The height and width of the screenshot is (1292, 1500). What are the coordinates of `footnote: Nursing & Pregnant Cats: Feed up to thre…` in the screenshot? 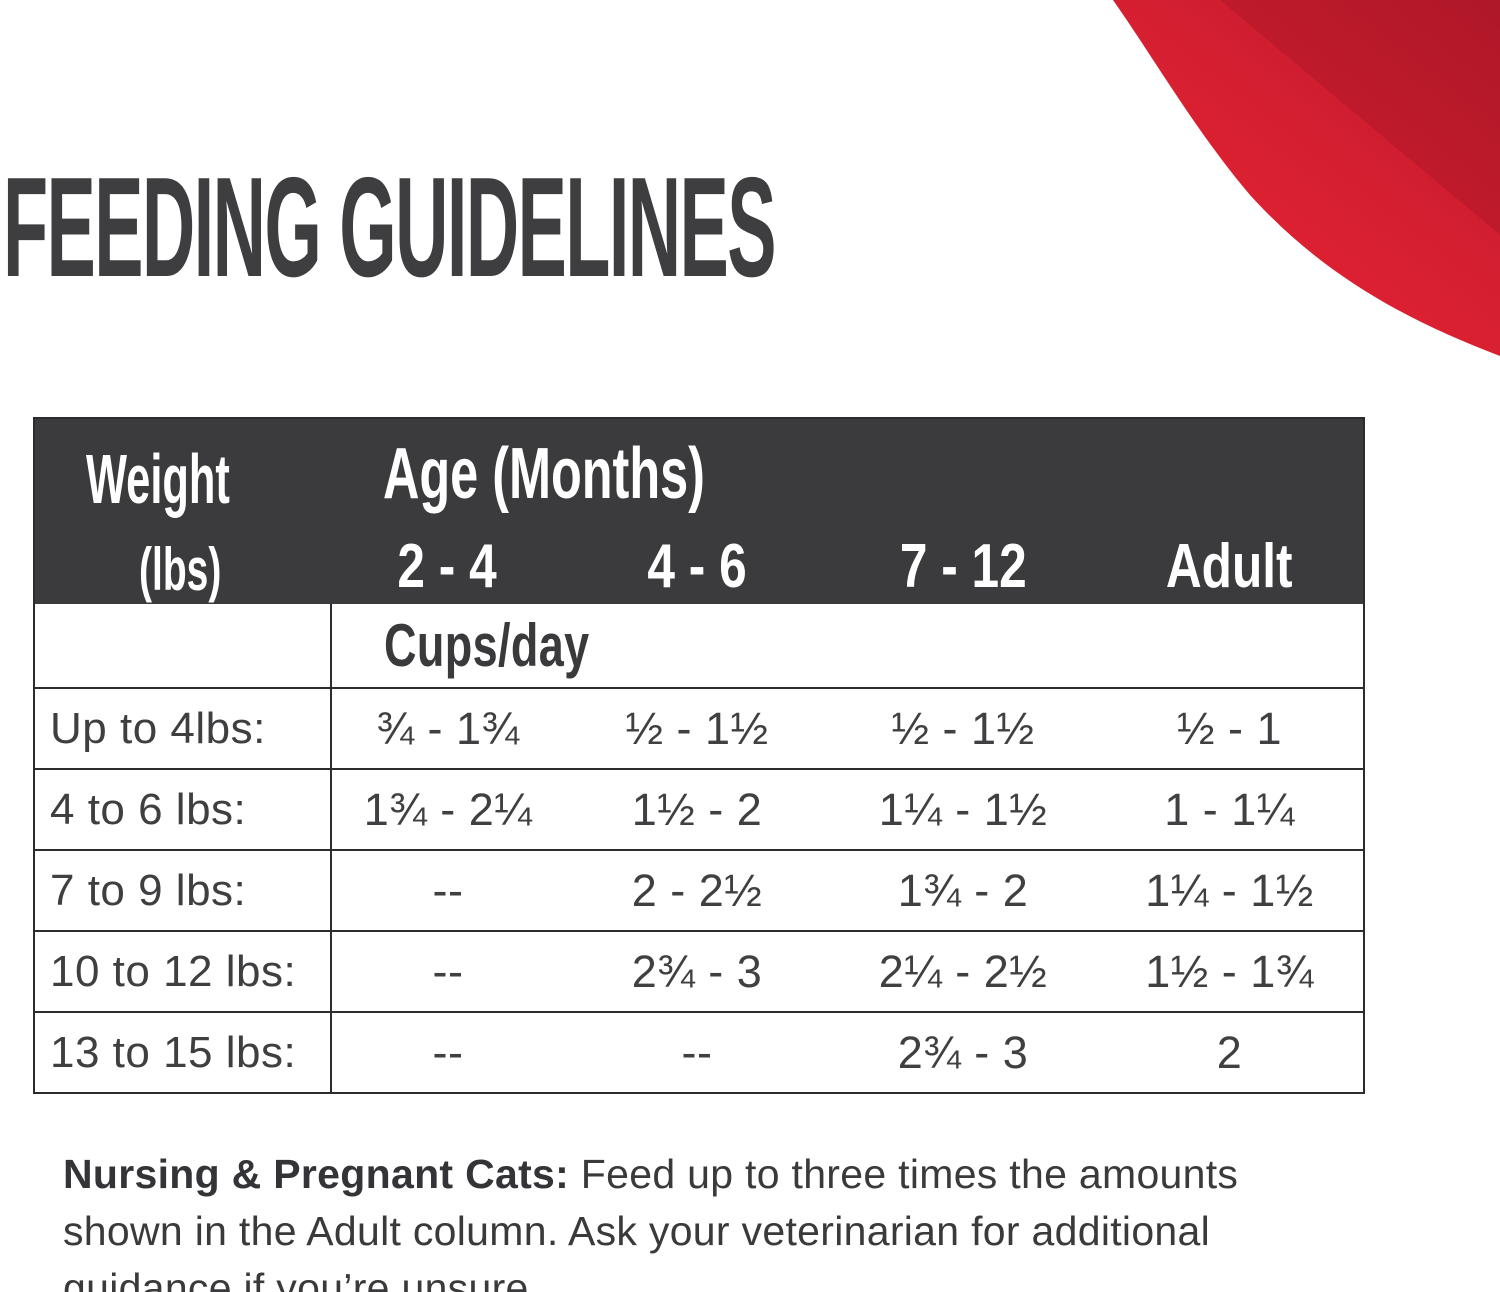 It's located at (728, 1219).